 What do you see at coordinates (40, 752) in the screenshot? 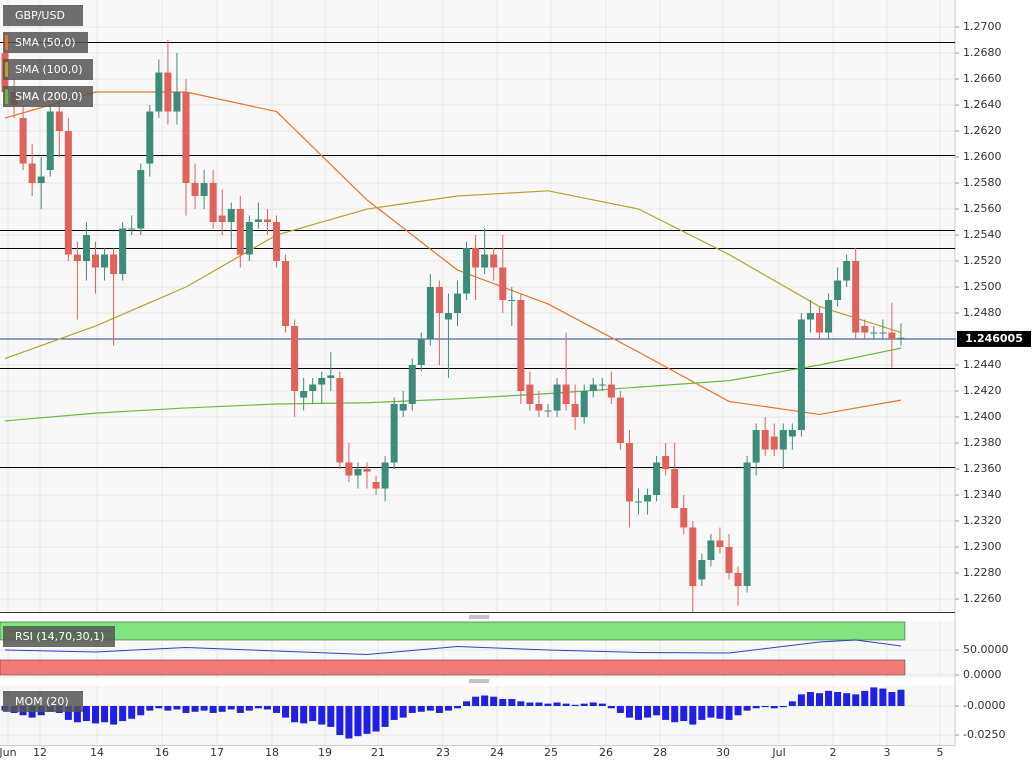
I see `x-tick-label: 12` at bounding box center [40, 752].